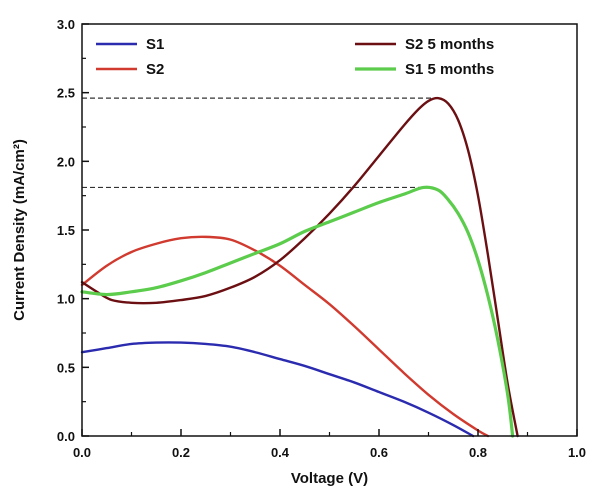 The image size is (590, 490). I want to click on y-tick-label: 2.0, so click(66, 161).